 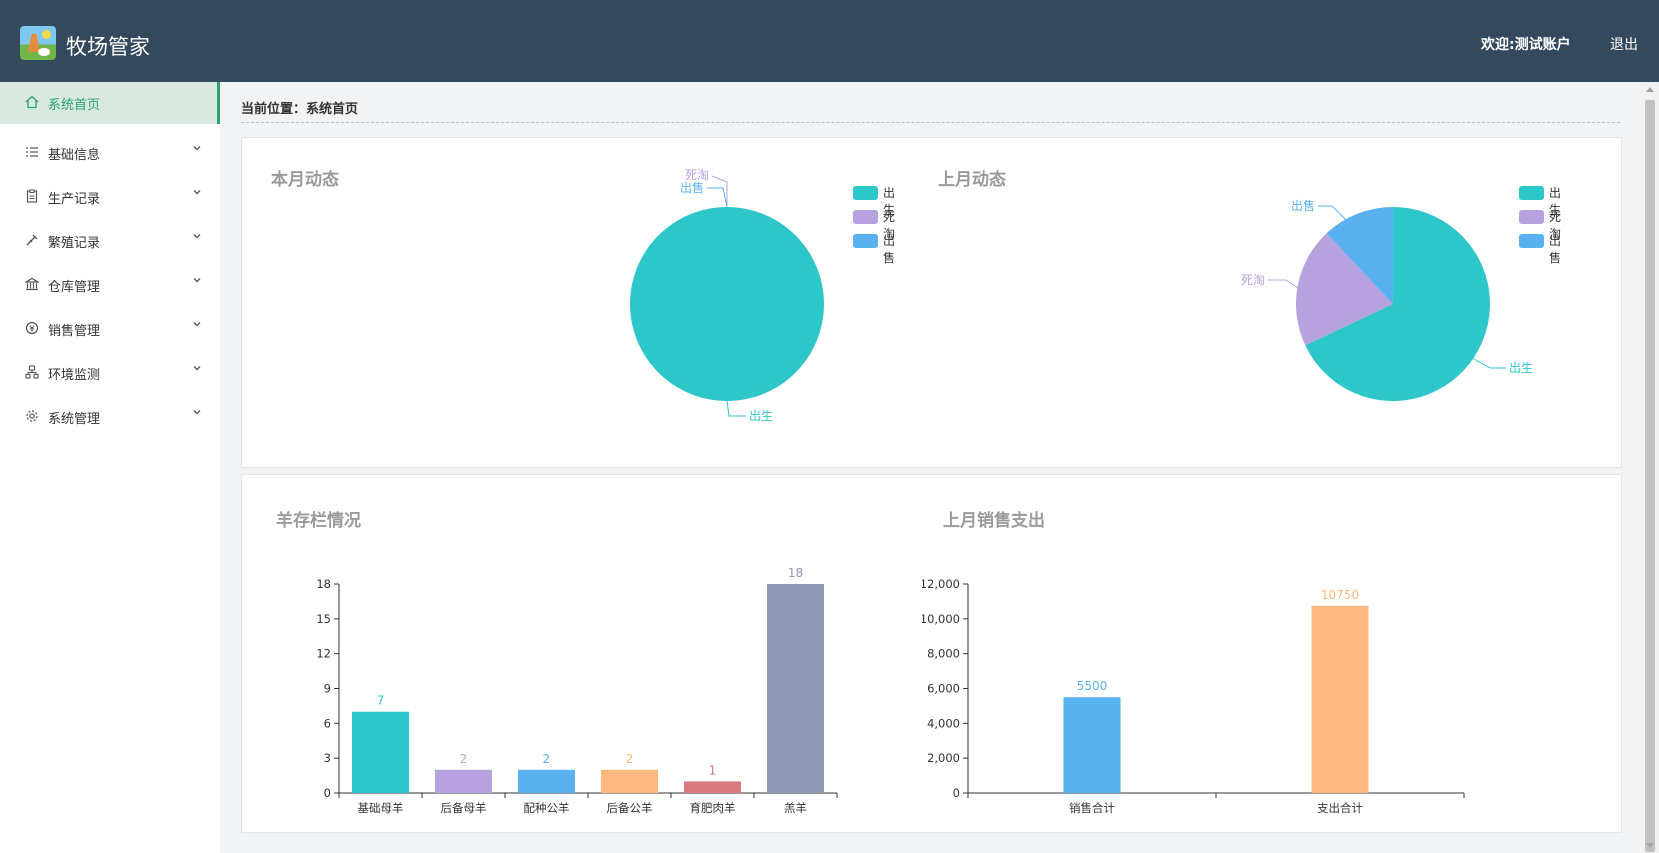 I want to click on welcome-text: 欢迎:测试账户, so click(x=1526, y=45).